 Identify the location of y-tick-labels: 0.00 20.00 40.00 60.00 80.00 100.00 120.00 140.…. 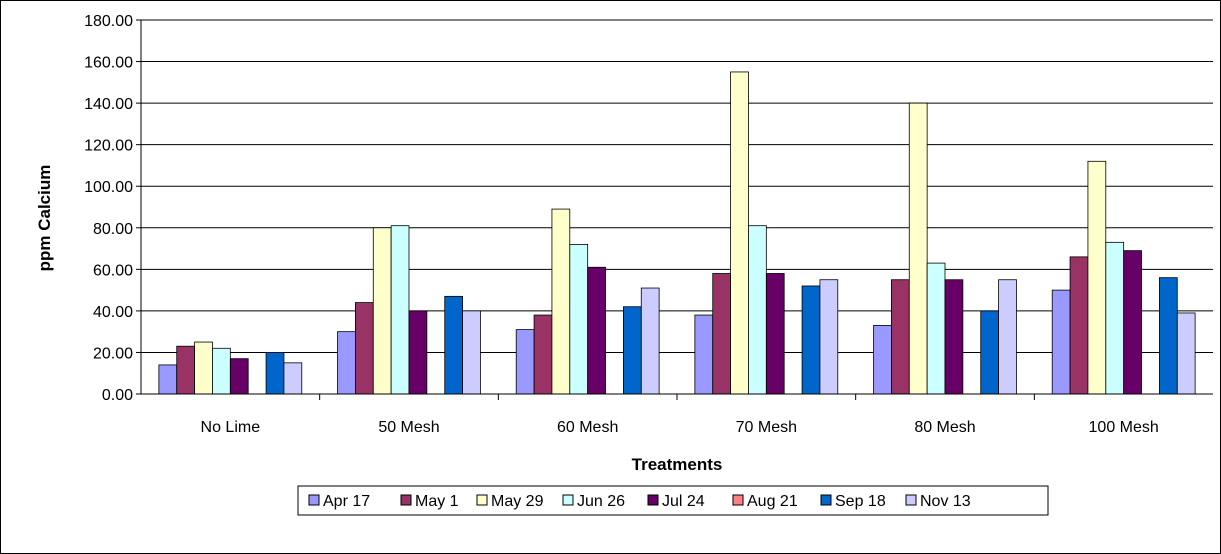
(112, 208).